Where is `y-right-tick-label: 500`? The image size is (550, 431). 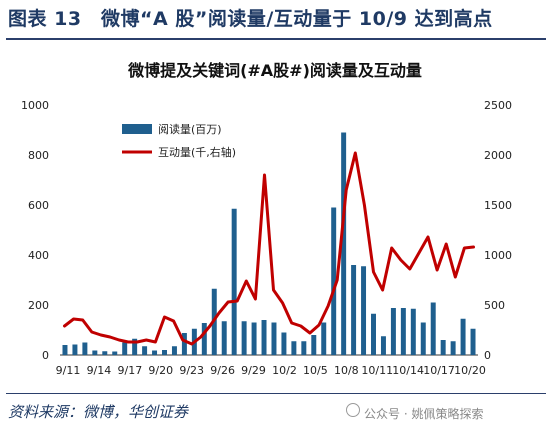 y-right-tick-label: 500 is located at coordinates (494, 305).